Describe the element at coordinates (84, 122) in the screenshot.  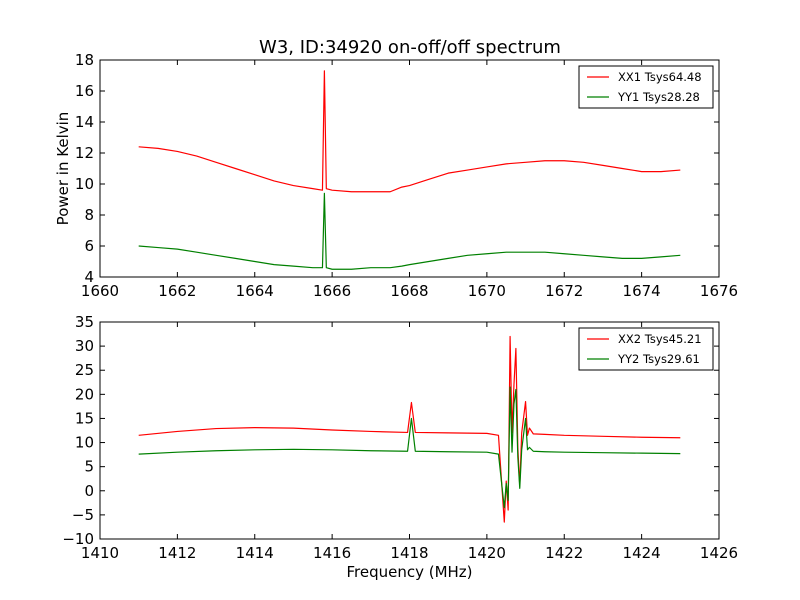
I see `y-tick-label: 14` at that location.